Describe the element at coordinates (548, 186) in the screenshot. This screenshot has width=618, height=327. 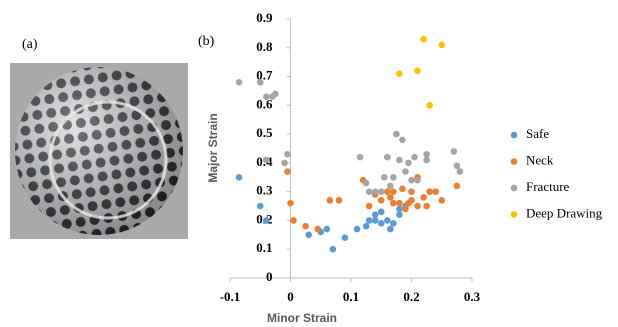
I see `legend-label: Fracture` at that location.